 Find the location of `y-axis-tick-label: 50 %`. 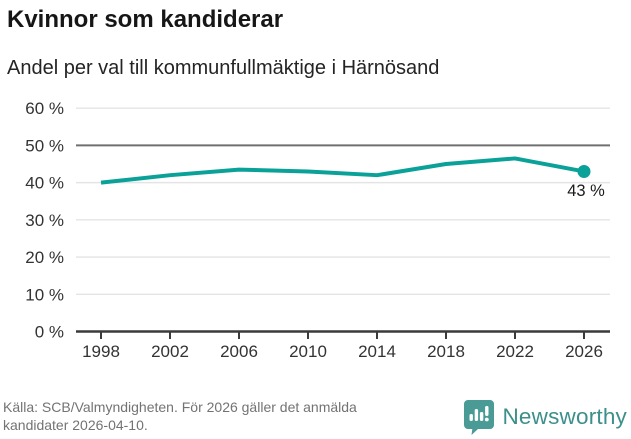

y-axis-tick-label: 50 % is located at coordinates (44, 145).